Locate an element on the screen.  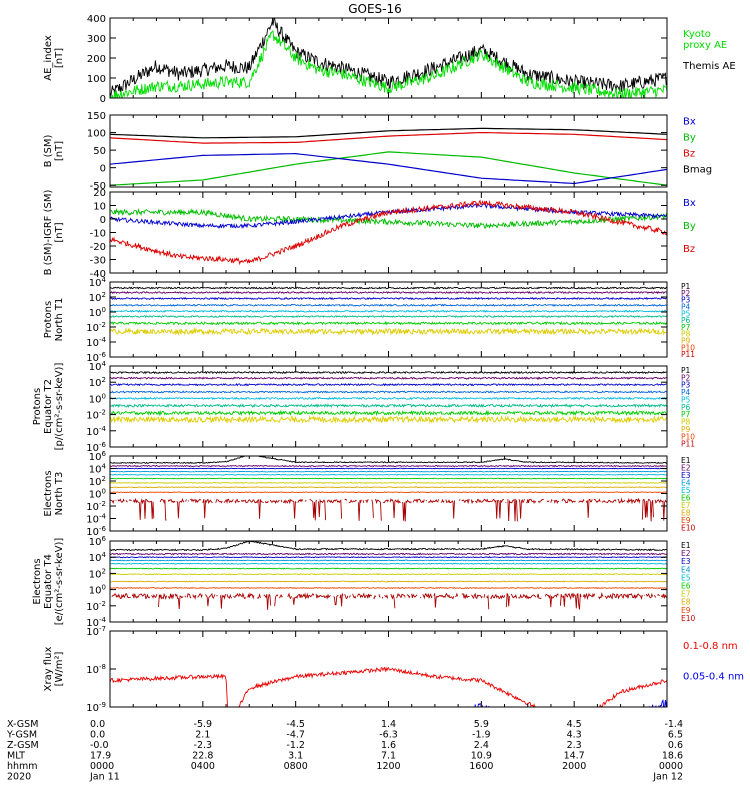
series-line-s5 is located at coordinates (388, 568).